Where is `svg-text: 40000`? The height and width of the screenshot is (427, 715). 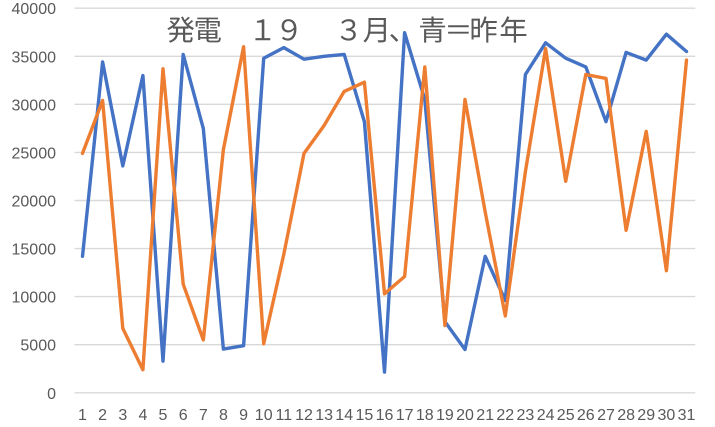
svg-text: 40000 is located at coordinates (34, 9).